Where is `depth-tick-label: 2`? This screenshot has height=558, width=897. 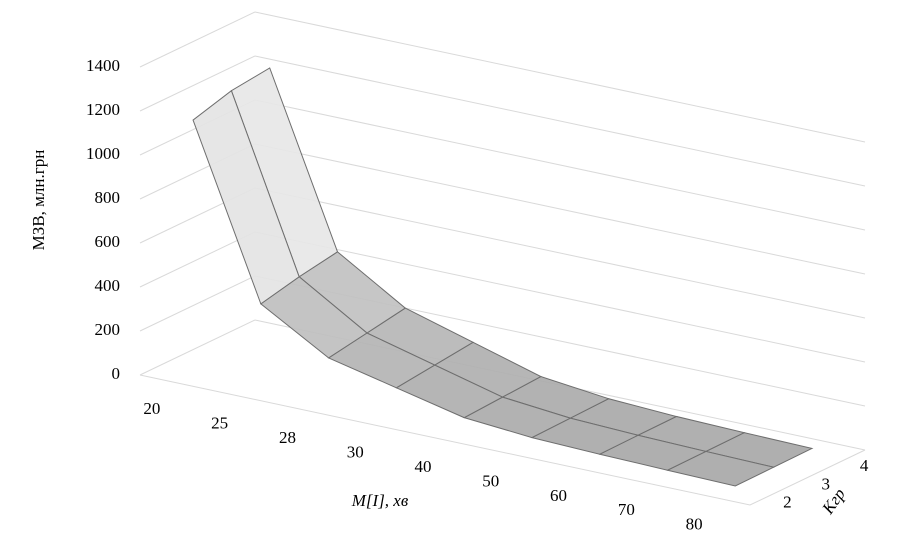 depth-tick-label: 2 is located at coordinates (787, 502).